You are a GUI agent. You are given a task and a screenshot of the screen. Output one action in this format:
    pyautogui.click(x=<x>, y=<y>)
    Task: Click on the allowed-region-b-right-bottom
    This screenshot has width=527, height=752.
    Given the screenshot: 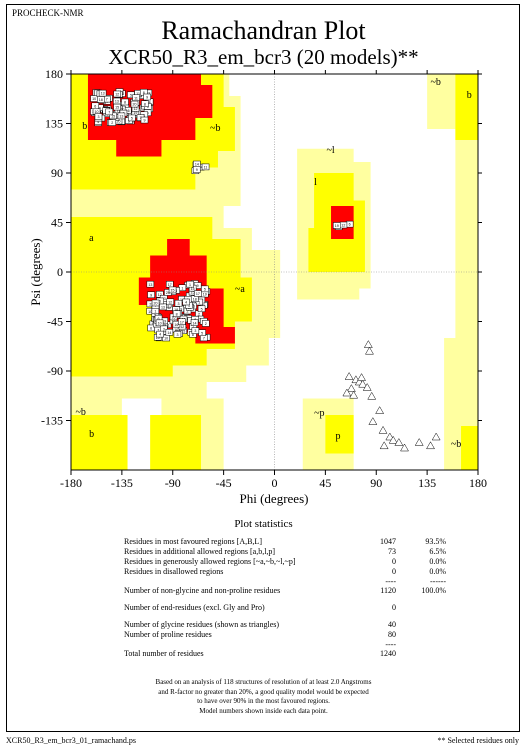 What is the action you would take?
    pyautogui.click(x=469, y=448)
    